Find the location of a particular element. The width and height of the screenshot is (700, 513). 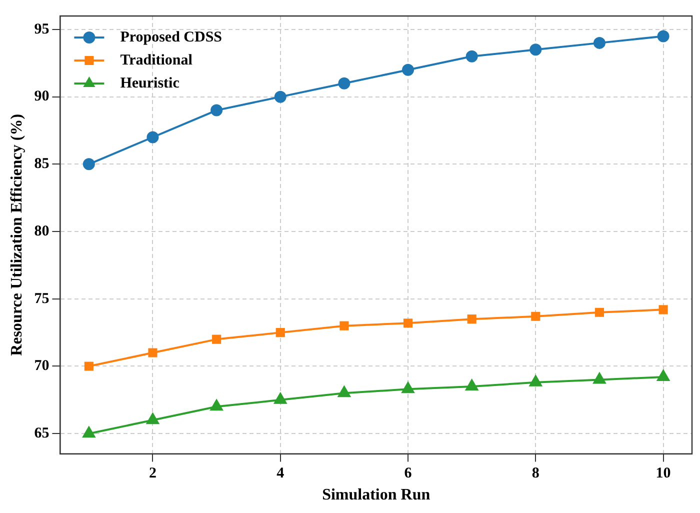

x-axis-title: Simulation Run is located at coordinates (376, 495).